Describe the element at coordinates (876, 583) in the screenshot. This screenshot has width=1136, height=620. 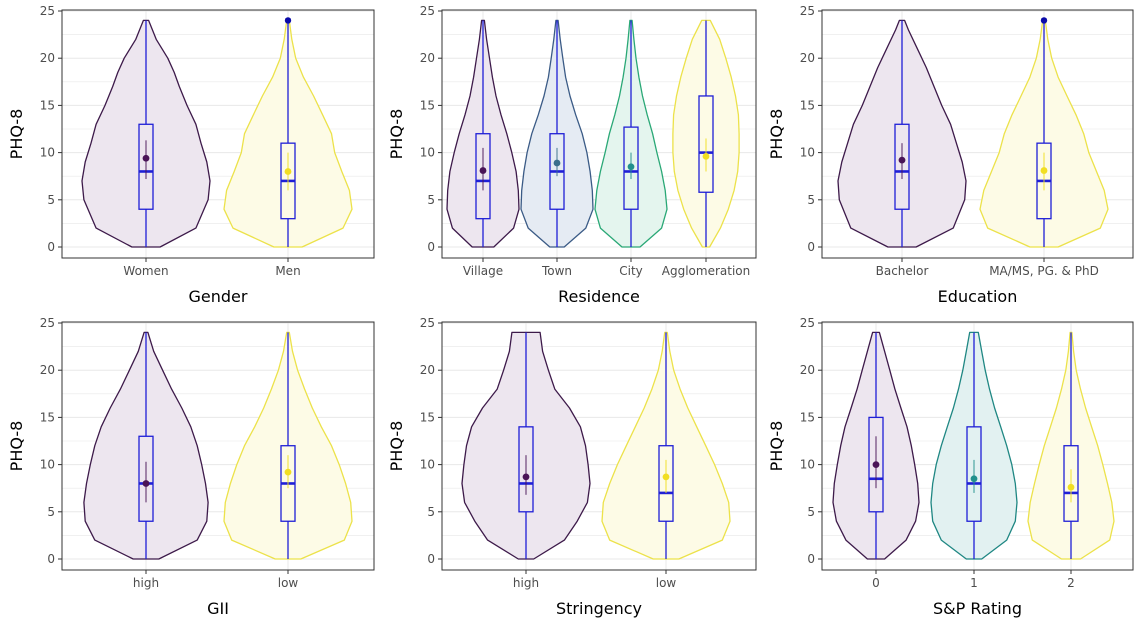
I see `x-tick-label: 0` at that location.